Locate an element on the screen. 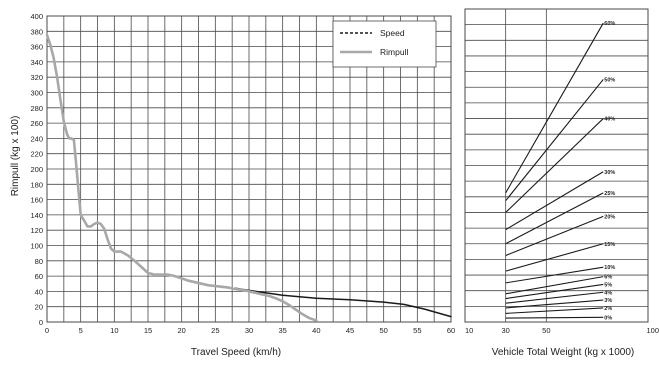 The height and width of the screenshot is (366, 659). speed-series-line is located at coordinates (343, 302).